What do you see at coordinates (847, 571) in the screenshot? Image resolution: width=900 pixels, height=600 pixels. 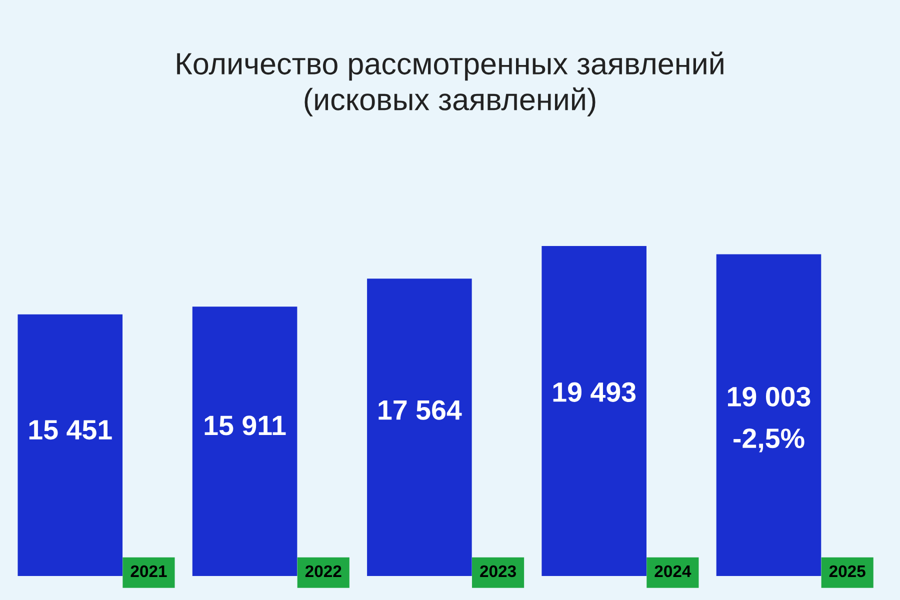 I see `x-tick-label: 2025` at bounding box center [847, 571].